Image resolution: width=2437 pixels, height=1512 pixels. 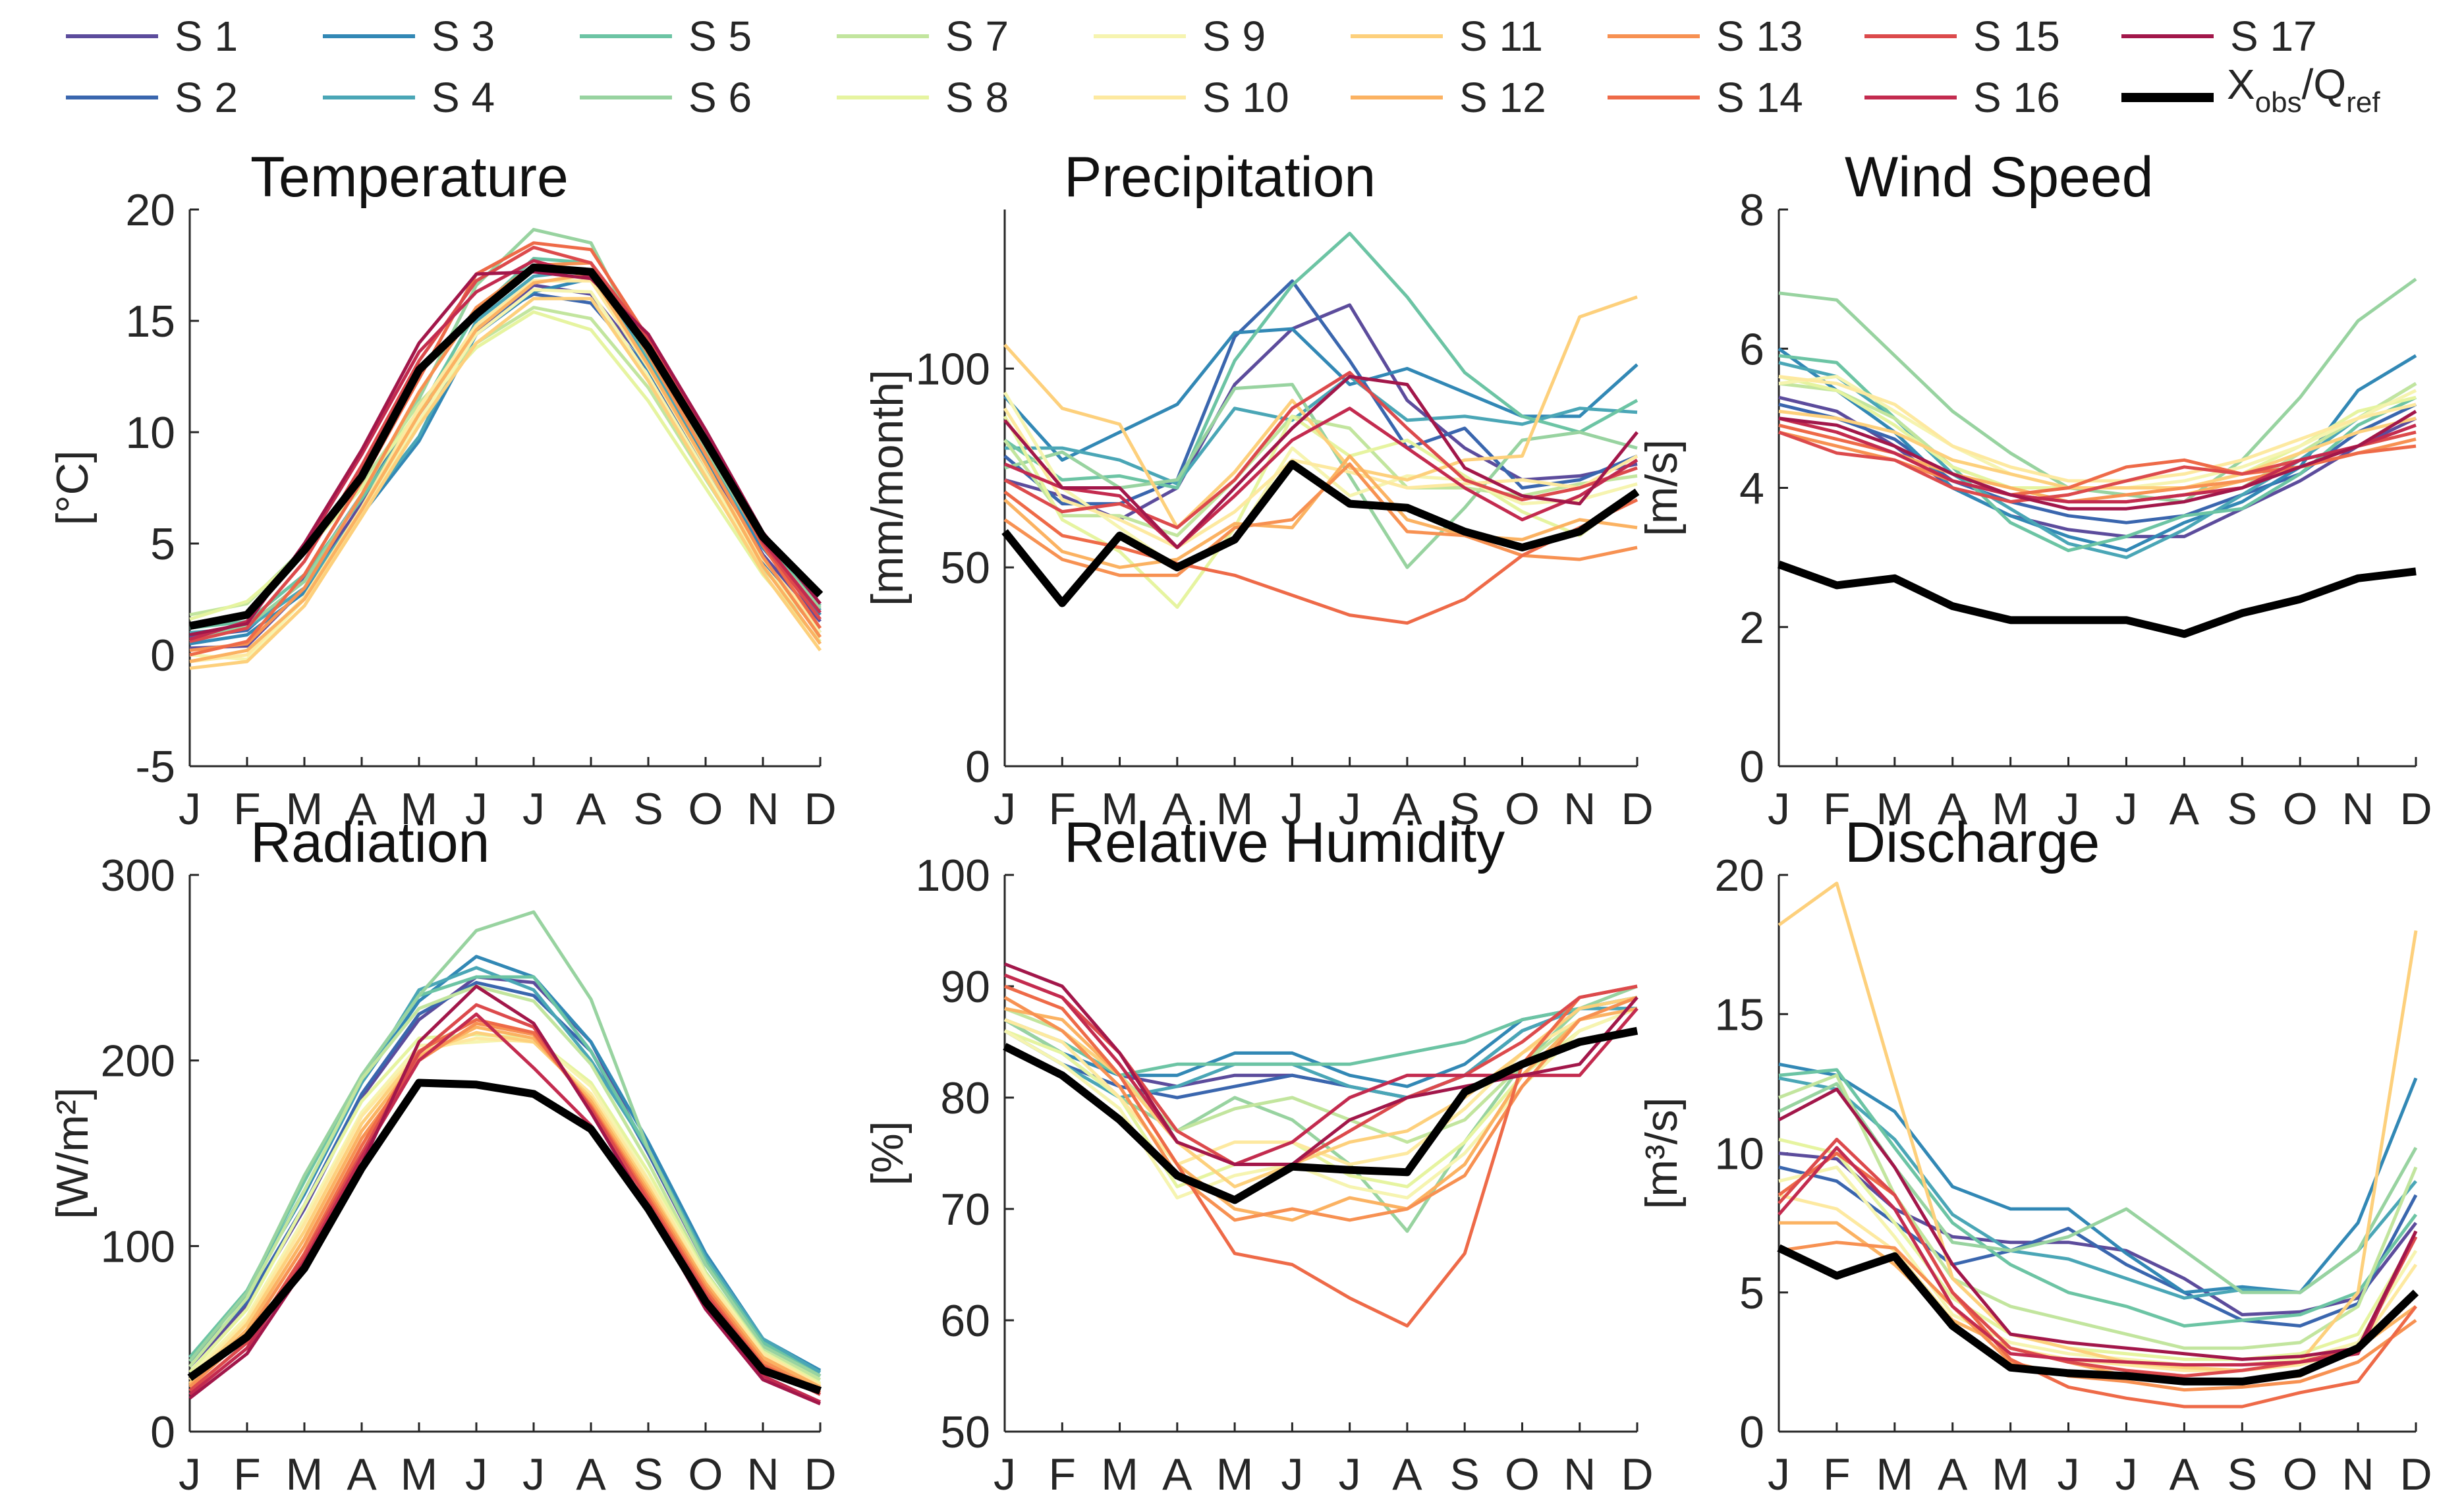 I want to click on y-tick-label: 300, so click(x=138, y=876).